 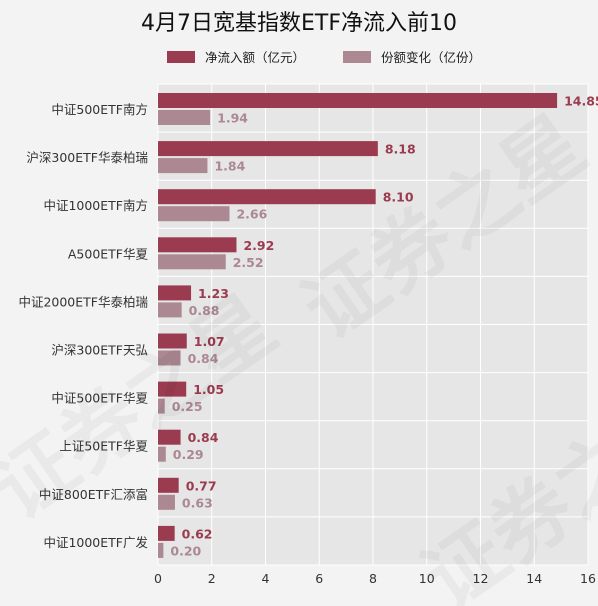 I want to click on value-label-net-inflow: 14.85, so click(x=581, y=101).